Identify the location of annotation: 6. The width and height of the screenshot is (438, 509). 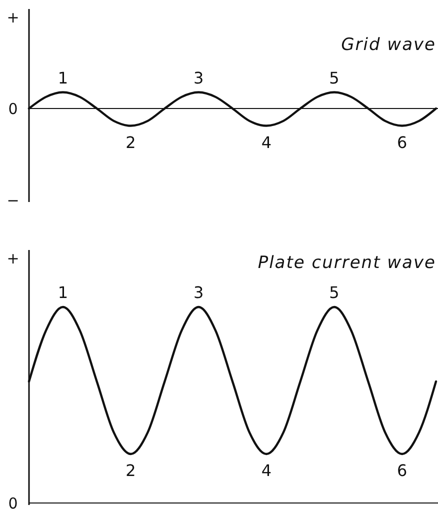
(402, 470).